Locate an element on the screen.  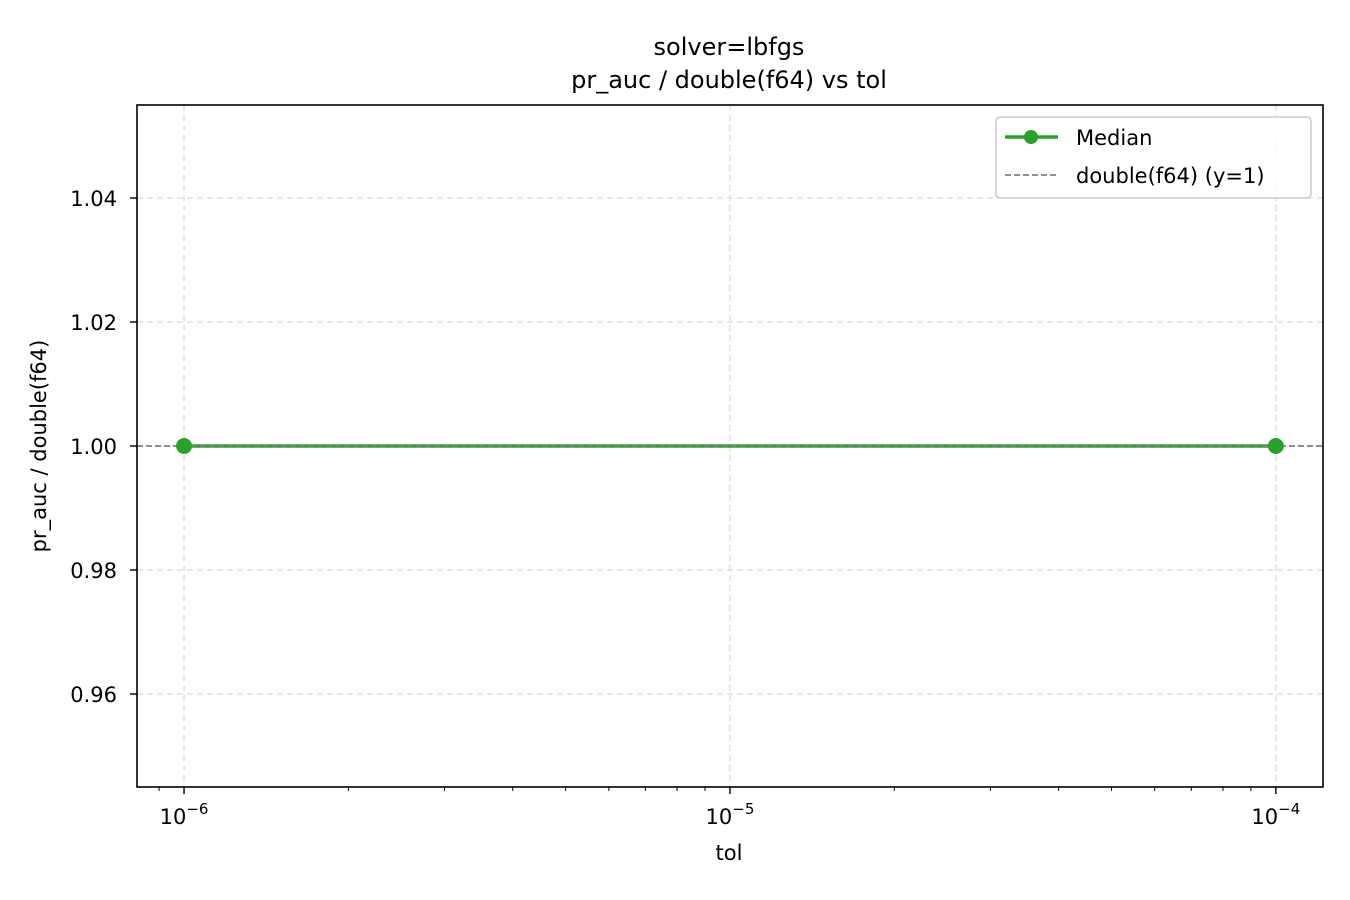
legend-median-marker is located at coordinates (1031, 137).